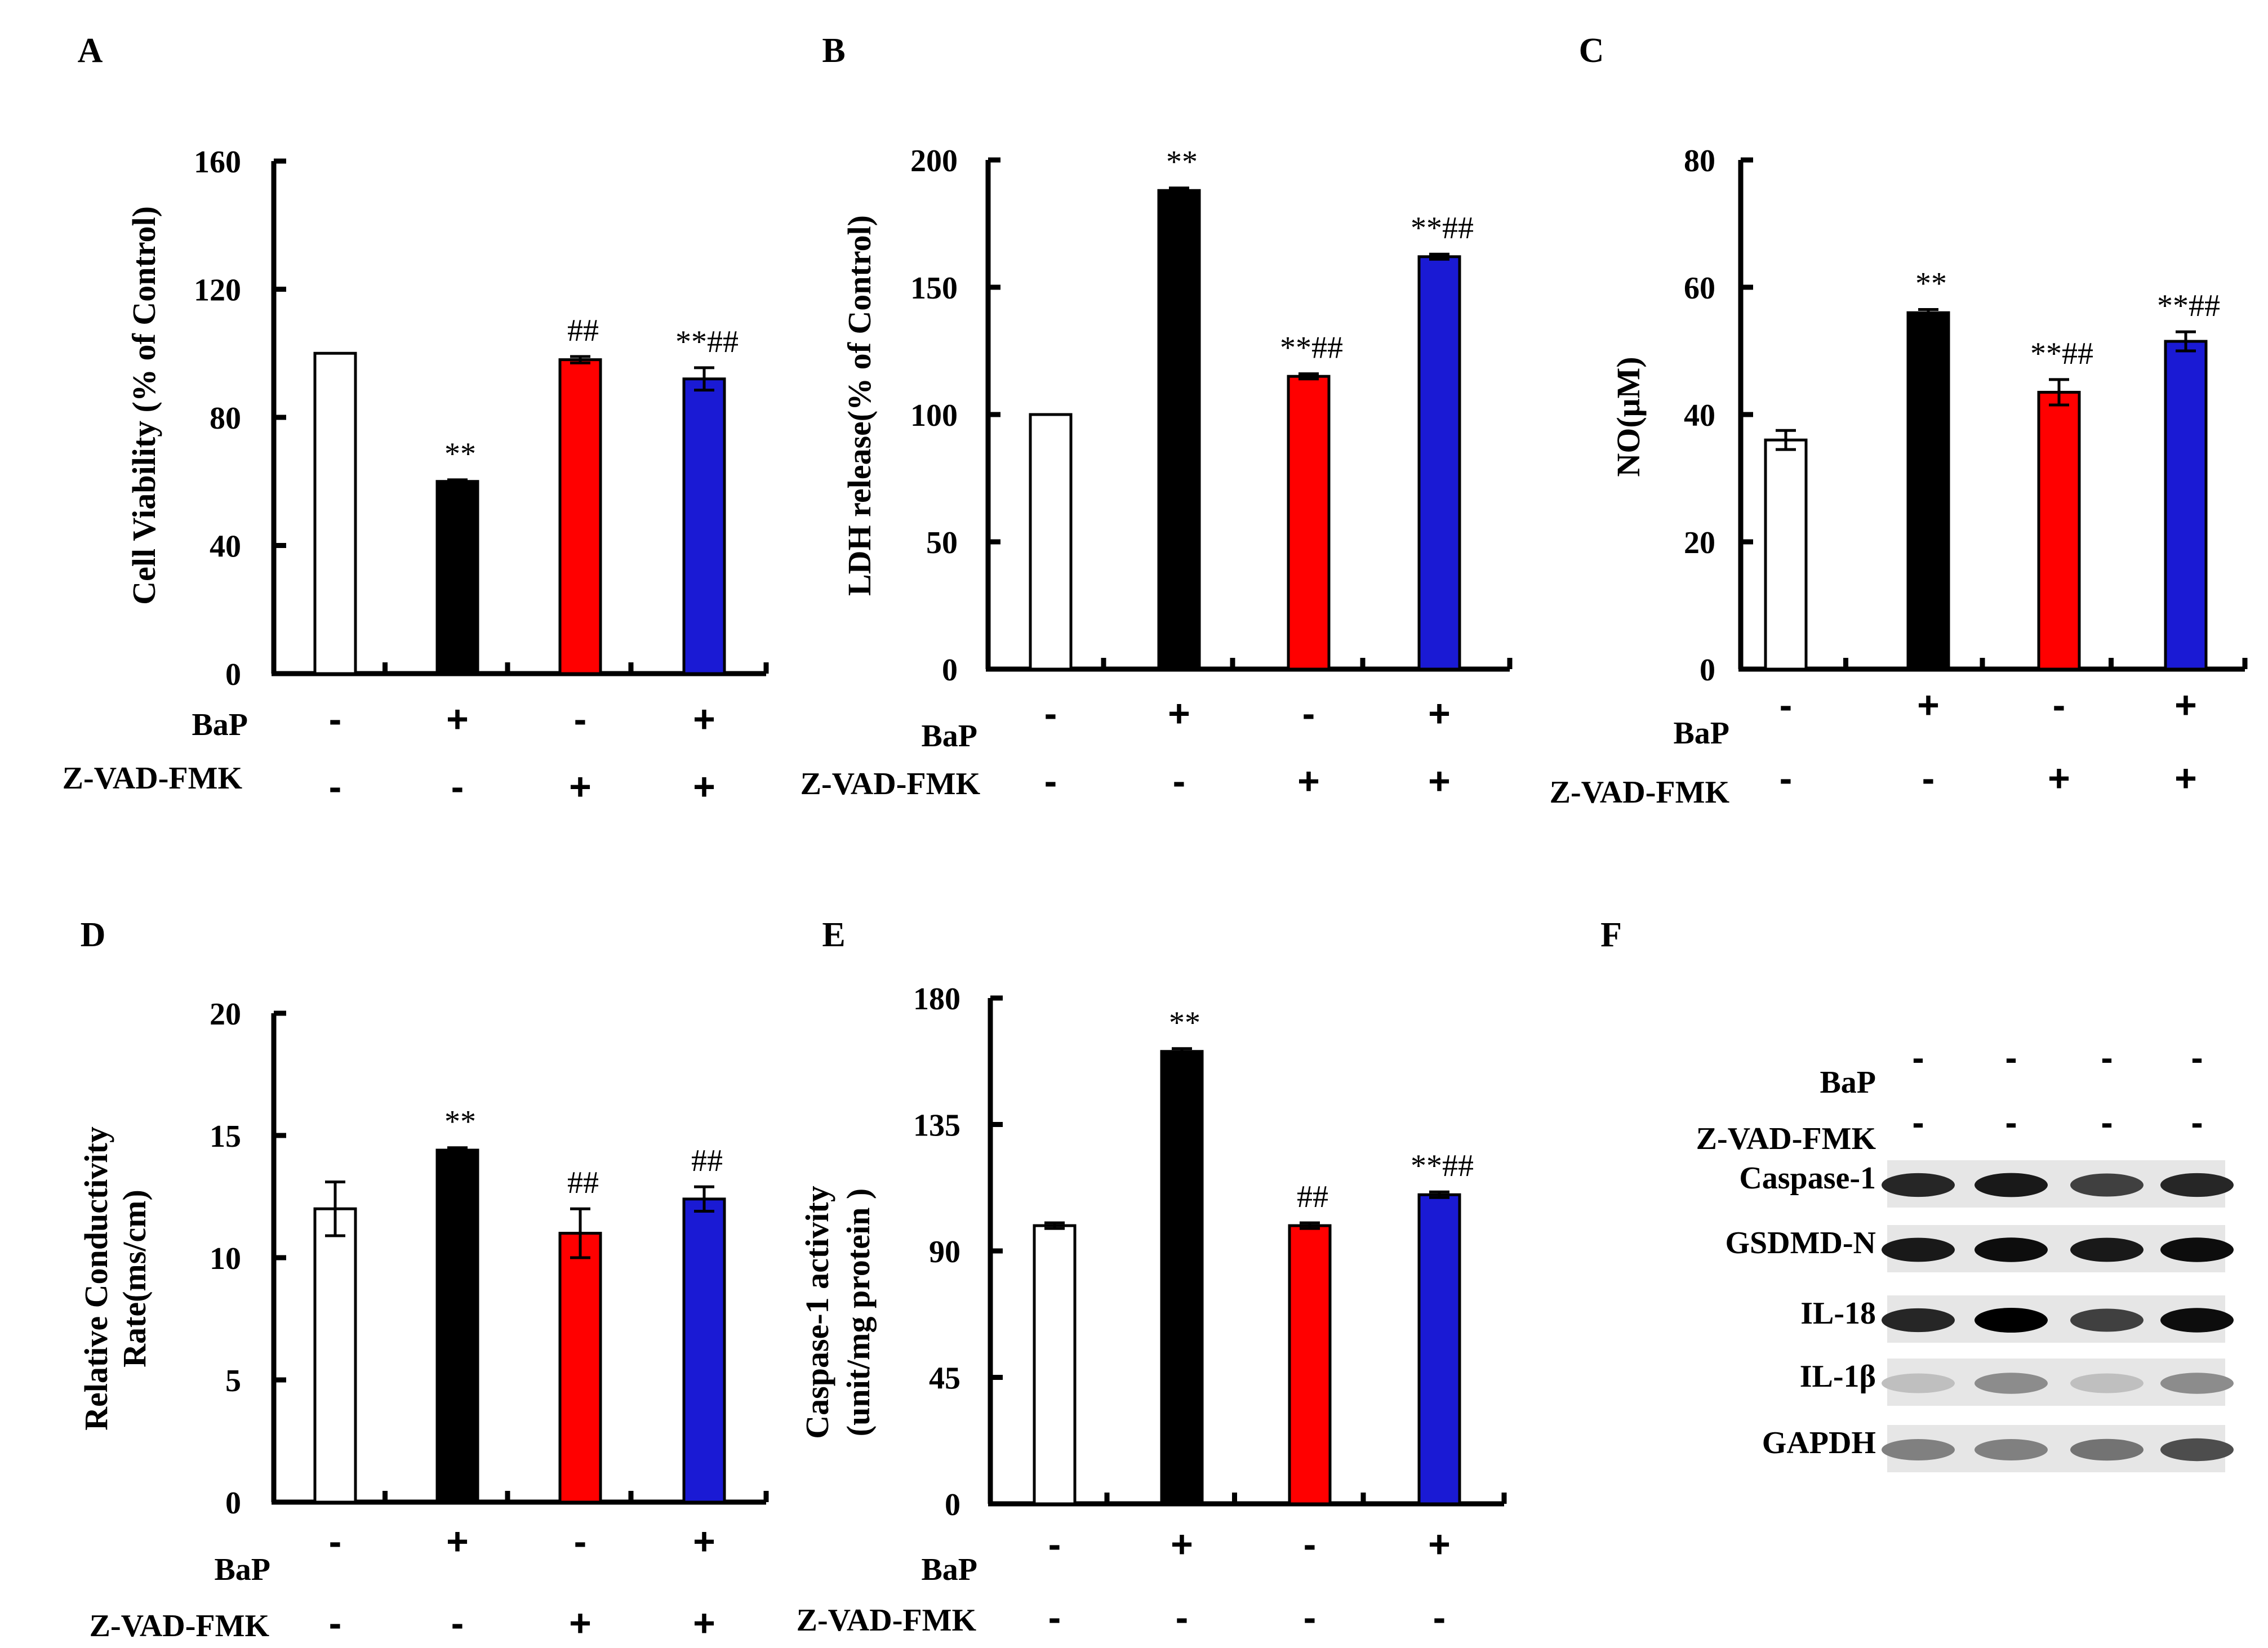 The height and width of the screenshot is (1648, 2268). I want to click on y-axis-label: Caspase-1 activity, so click(817, 1312).